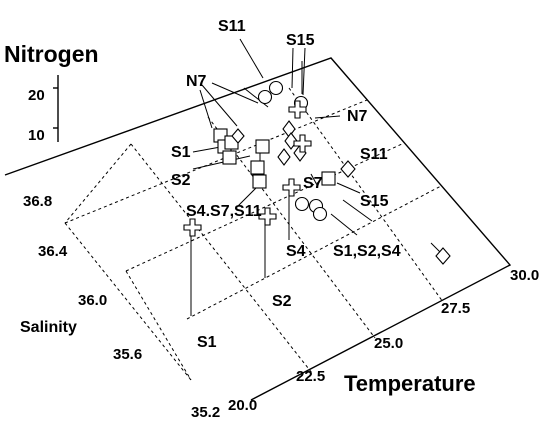  I want to click on salinity-tick: 36.0, so click(92, 300).